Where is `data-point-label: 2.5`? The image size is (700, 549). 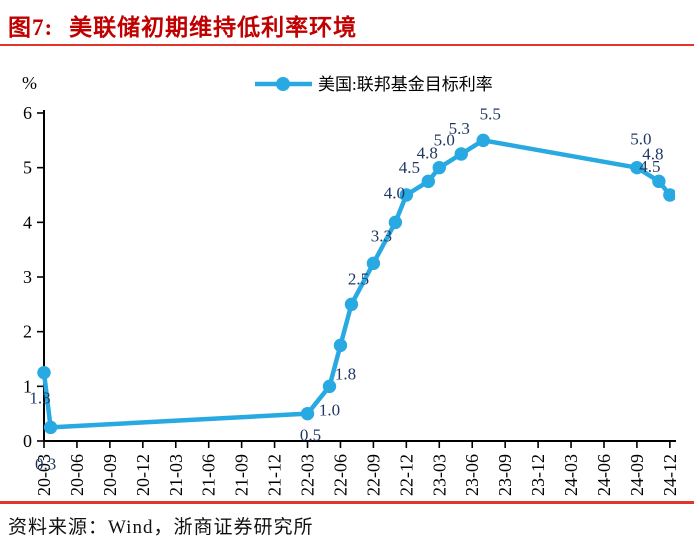
data-point-label: 2.5 is located at coordinates (358, 278).